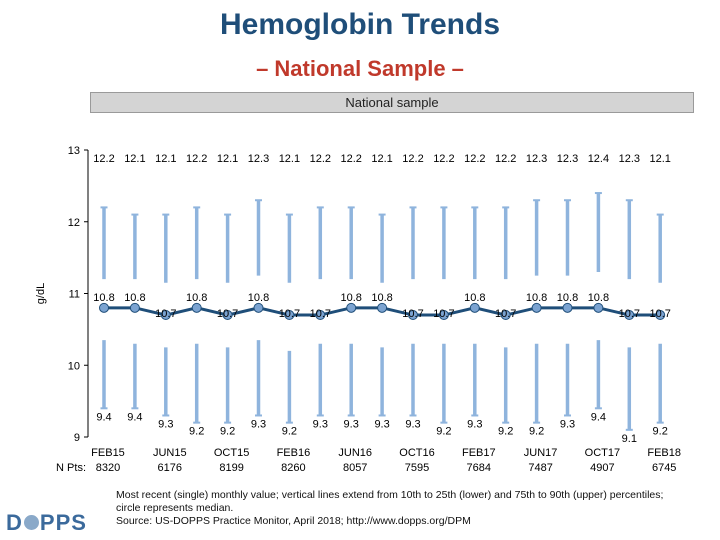  Describe the element at coordinates (355, 453) in the screenshot. I see `x-tick-label: JUN16` at that location.